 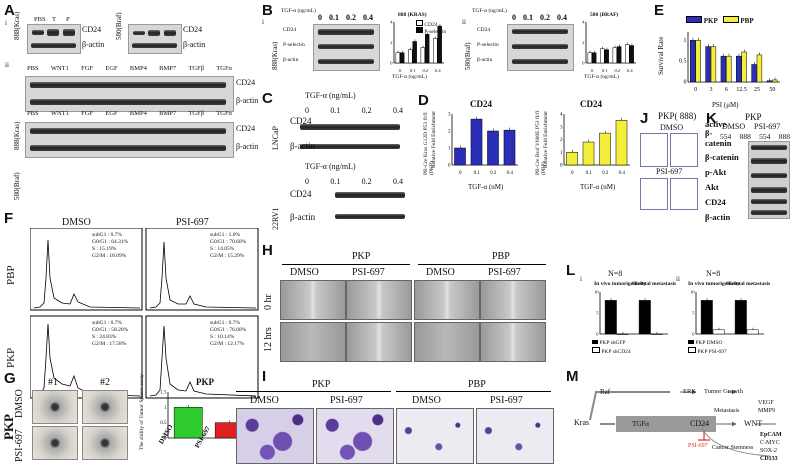 I want to click on panel-a-lane-row-1: PBS WNT1 FGF EGF BMP4 BMP7 TGFβ TGFα, so click(x=129, y=70).